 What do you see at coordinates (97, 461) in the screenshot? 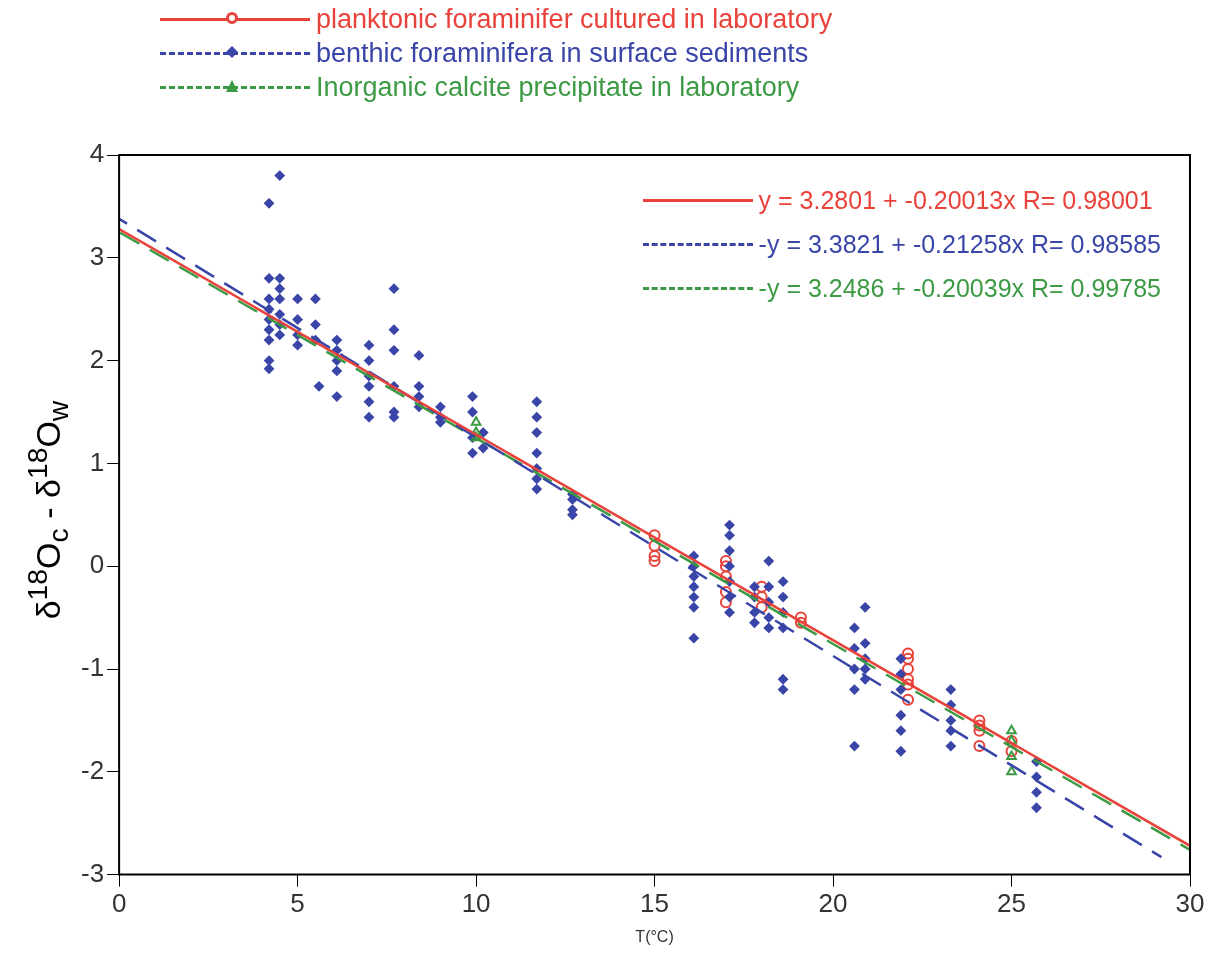
I see `y-tick-label: 1` at bounding box center [97, 461].